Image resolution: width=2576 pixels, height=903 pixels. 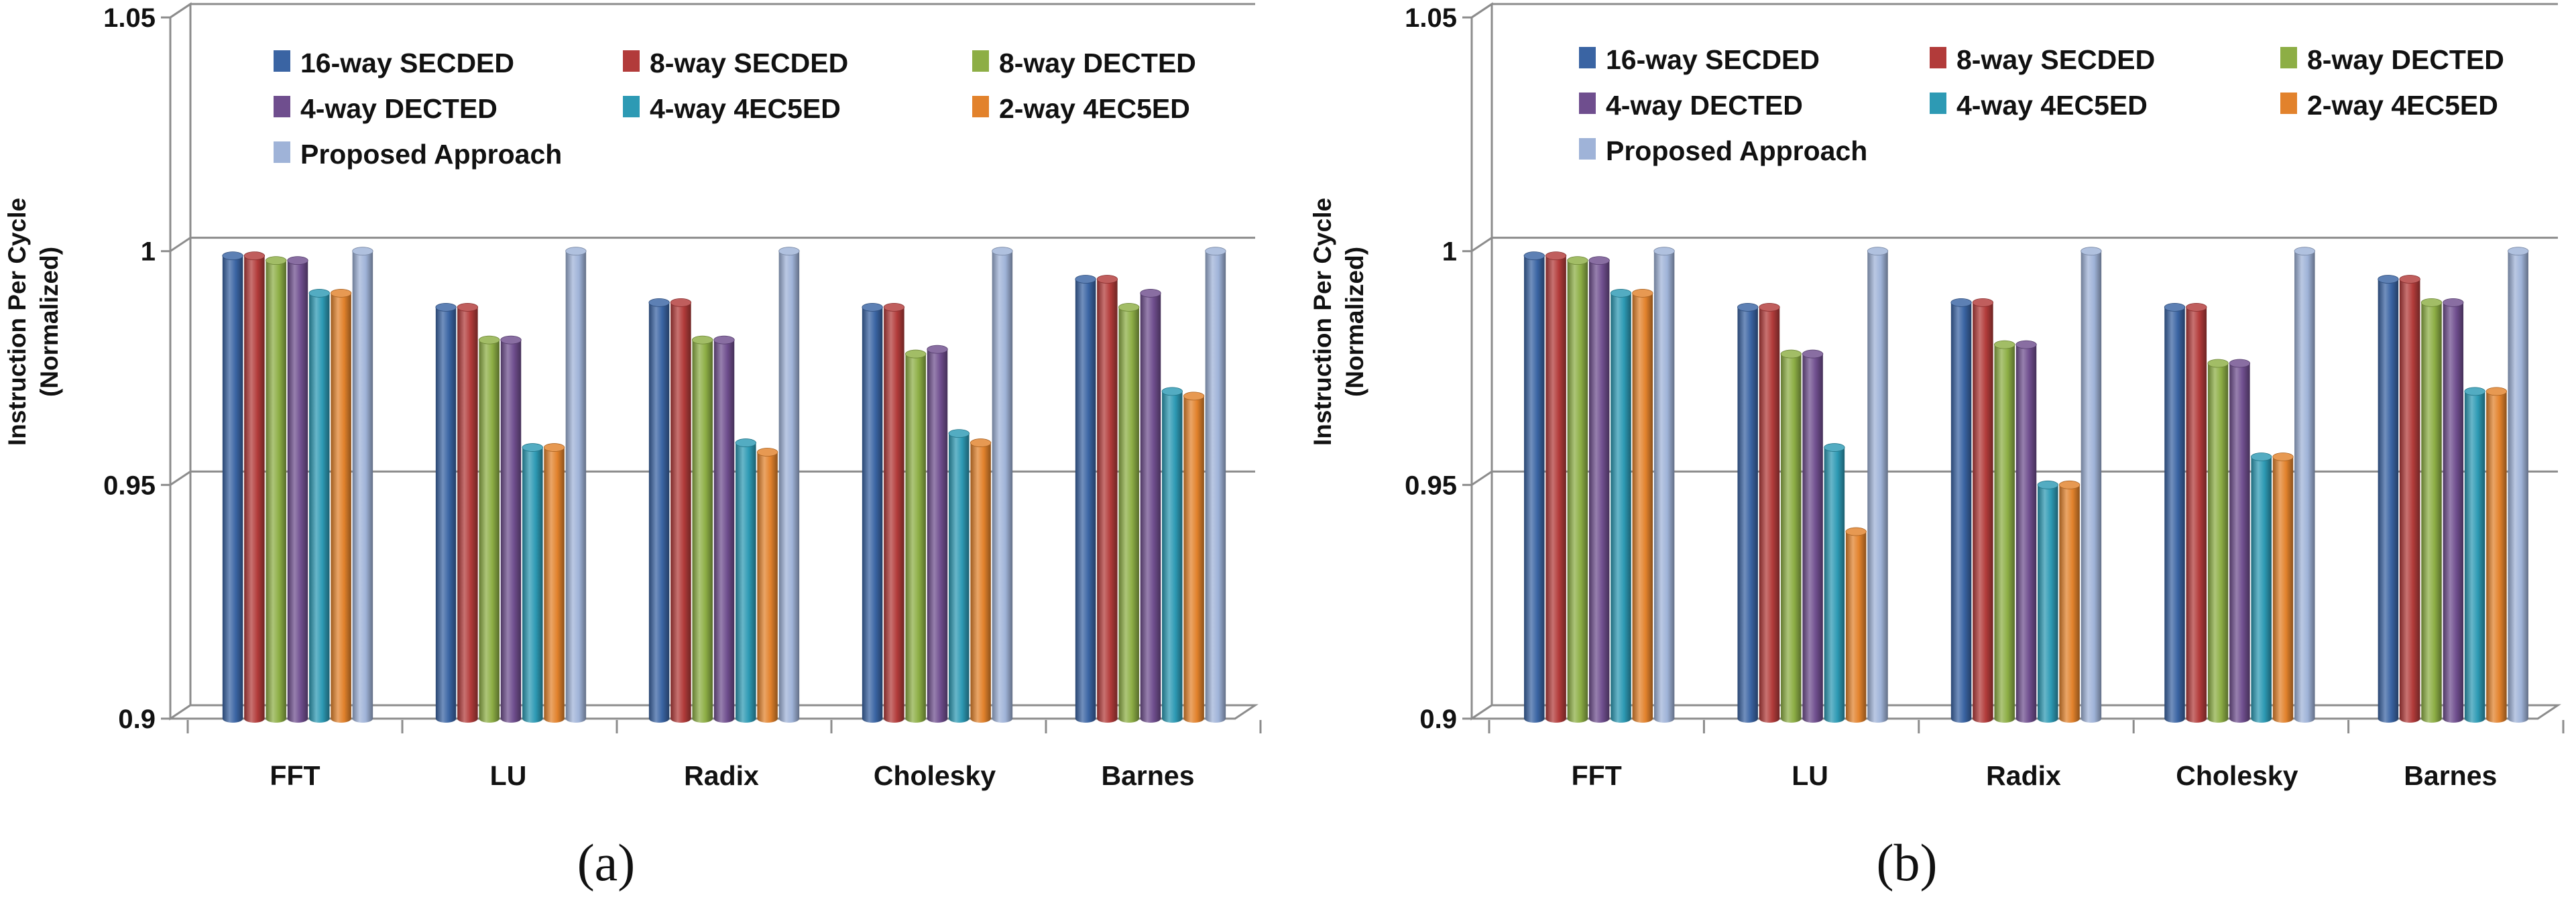 I want to click on bar-cholesky-8-way-secded, so click(x=2196, y=512).